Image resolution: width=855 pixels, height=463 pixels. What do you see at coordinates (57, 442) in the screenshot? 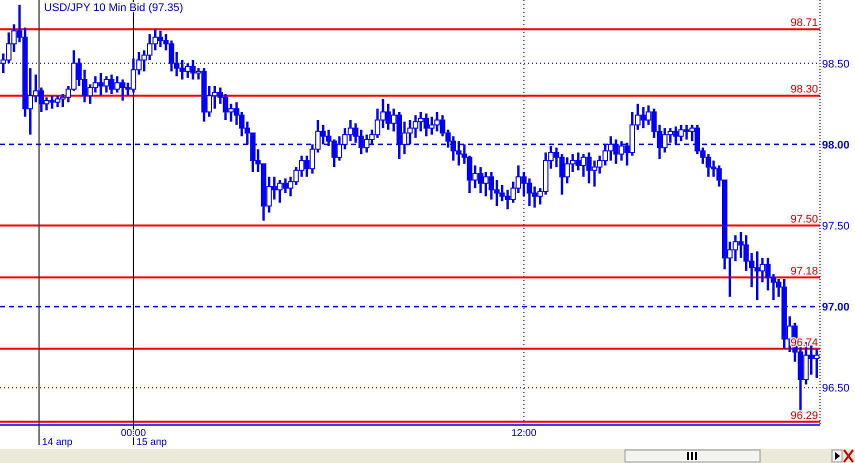
I see `ref-line-label: 14 апр` at bounding box center [57, 442].